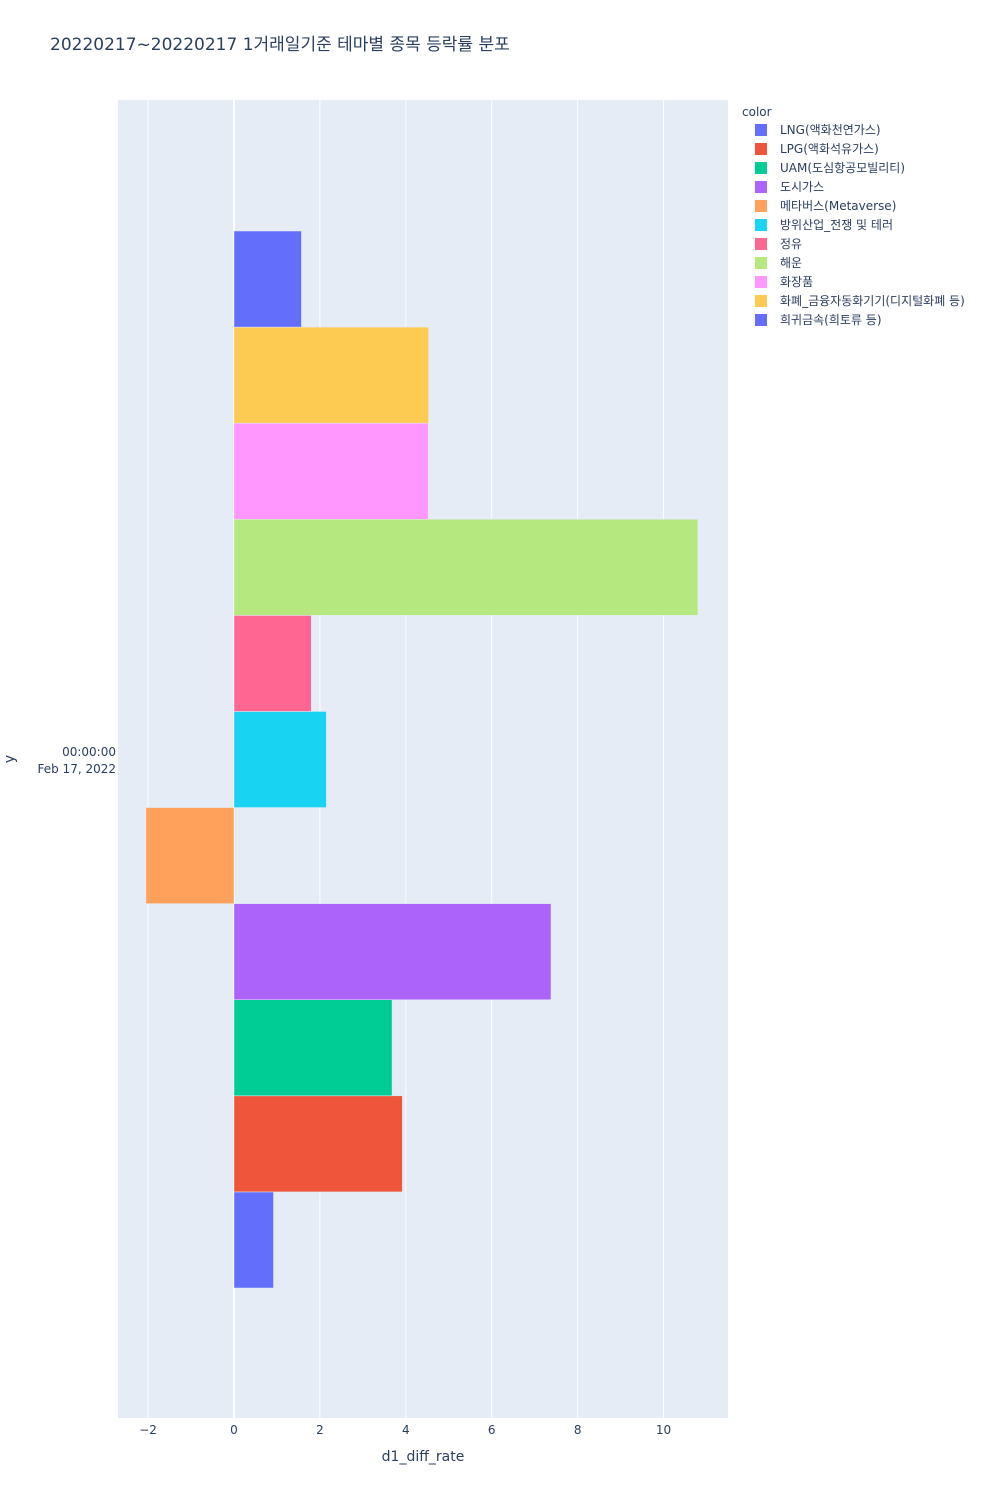 The width and height of the screenshot is (1000, 1504). What do you see at coordinates (791, 244) in the screenshot?
I see `legend-label: 정유` at bounding box center [791, 244].